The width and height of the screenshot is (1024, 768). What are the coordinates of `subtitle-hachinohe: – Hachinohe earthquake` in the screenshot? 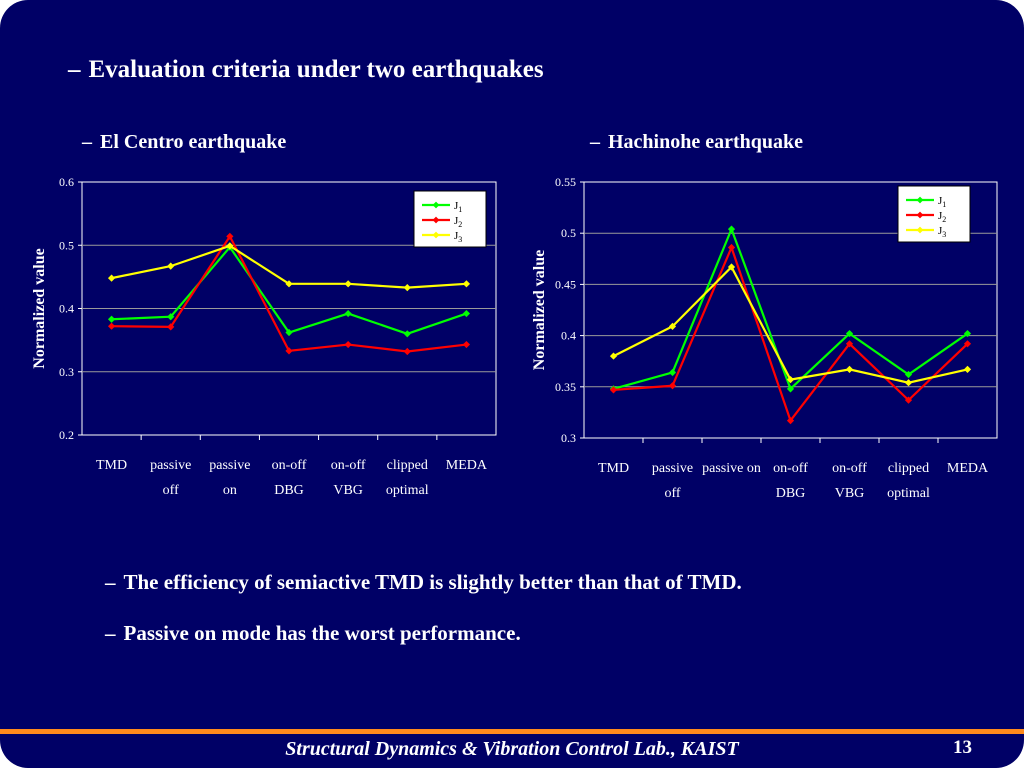 It's located at (696, 142).